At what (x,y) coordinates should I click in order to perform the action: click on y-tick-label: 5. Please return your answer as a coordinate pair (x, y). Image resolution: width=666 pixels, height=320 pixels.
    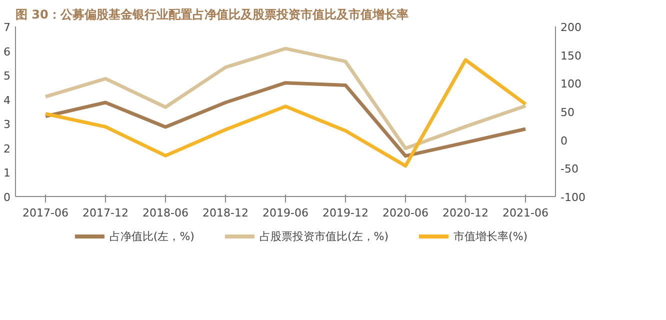
    Looking at the image, I should click on (7, 76).